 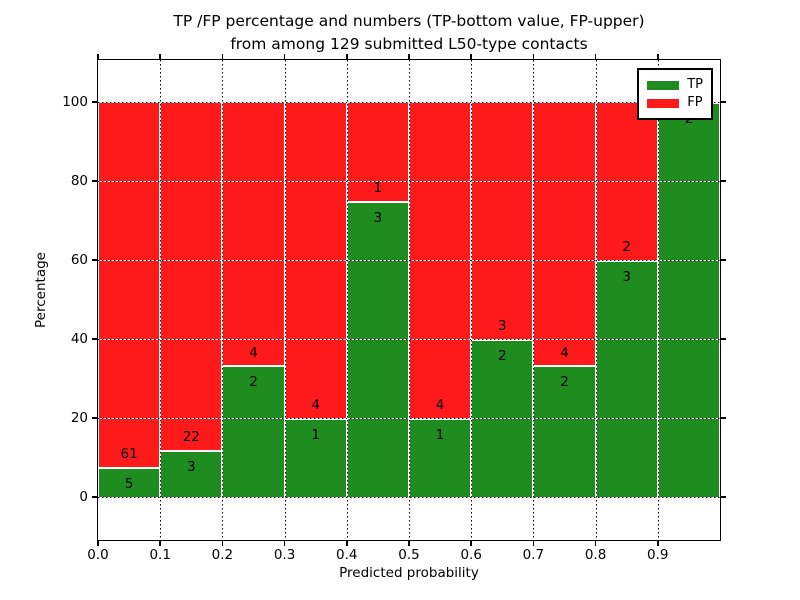 What do you see at coordinates (98, 555) in the screenshot?
I see `x-tick-label: 0.0` at bounding box center [98, 555].